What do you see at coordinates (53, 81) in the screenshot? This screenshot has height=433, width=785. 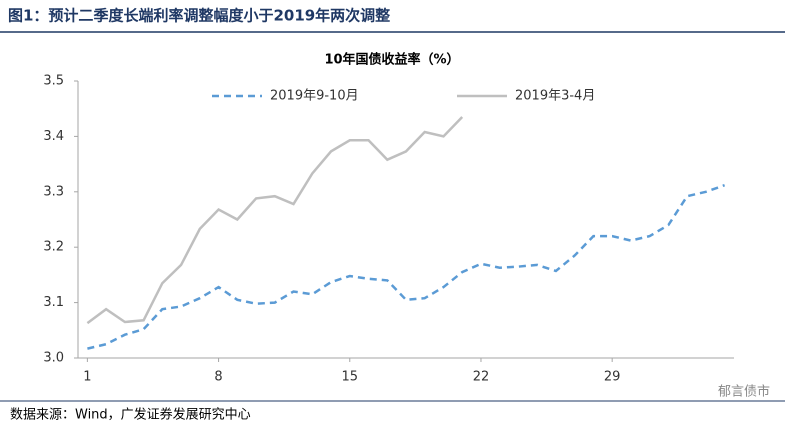 I see `y-tick-label: 3.5` at bounding box center [53, 81].